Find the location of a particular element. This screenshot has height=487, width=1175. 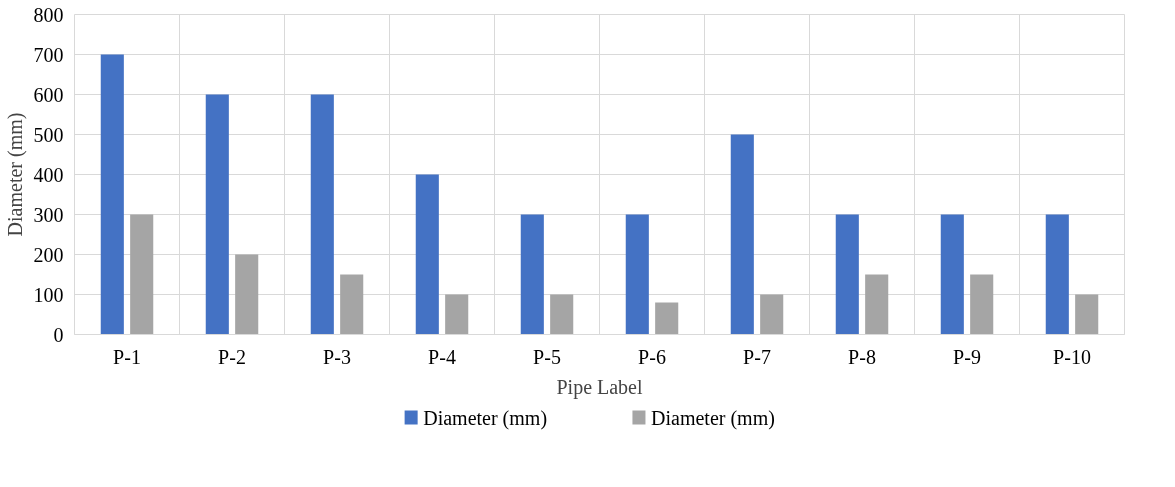

y-tick-label: 200 is located at coordinates (48, 254).